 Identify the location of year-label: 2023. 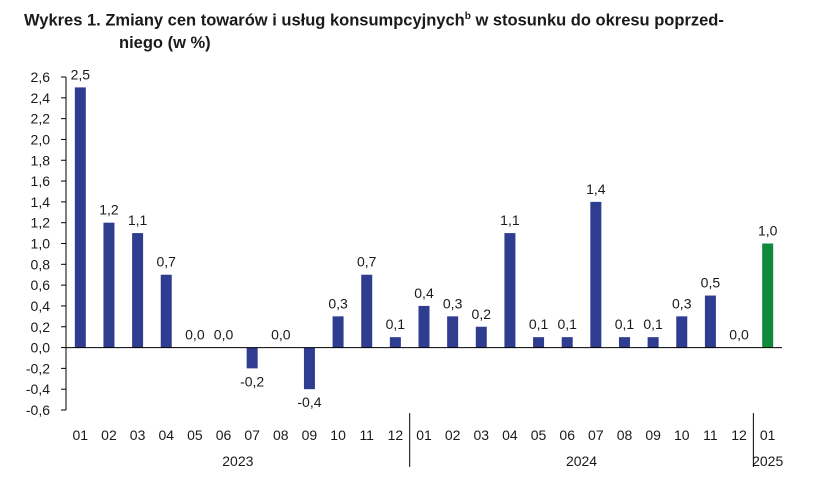
(237, 461).